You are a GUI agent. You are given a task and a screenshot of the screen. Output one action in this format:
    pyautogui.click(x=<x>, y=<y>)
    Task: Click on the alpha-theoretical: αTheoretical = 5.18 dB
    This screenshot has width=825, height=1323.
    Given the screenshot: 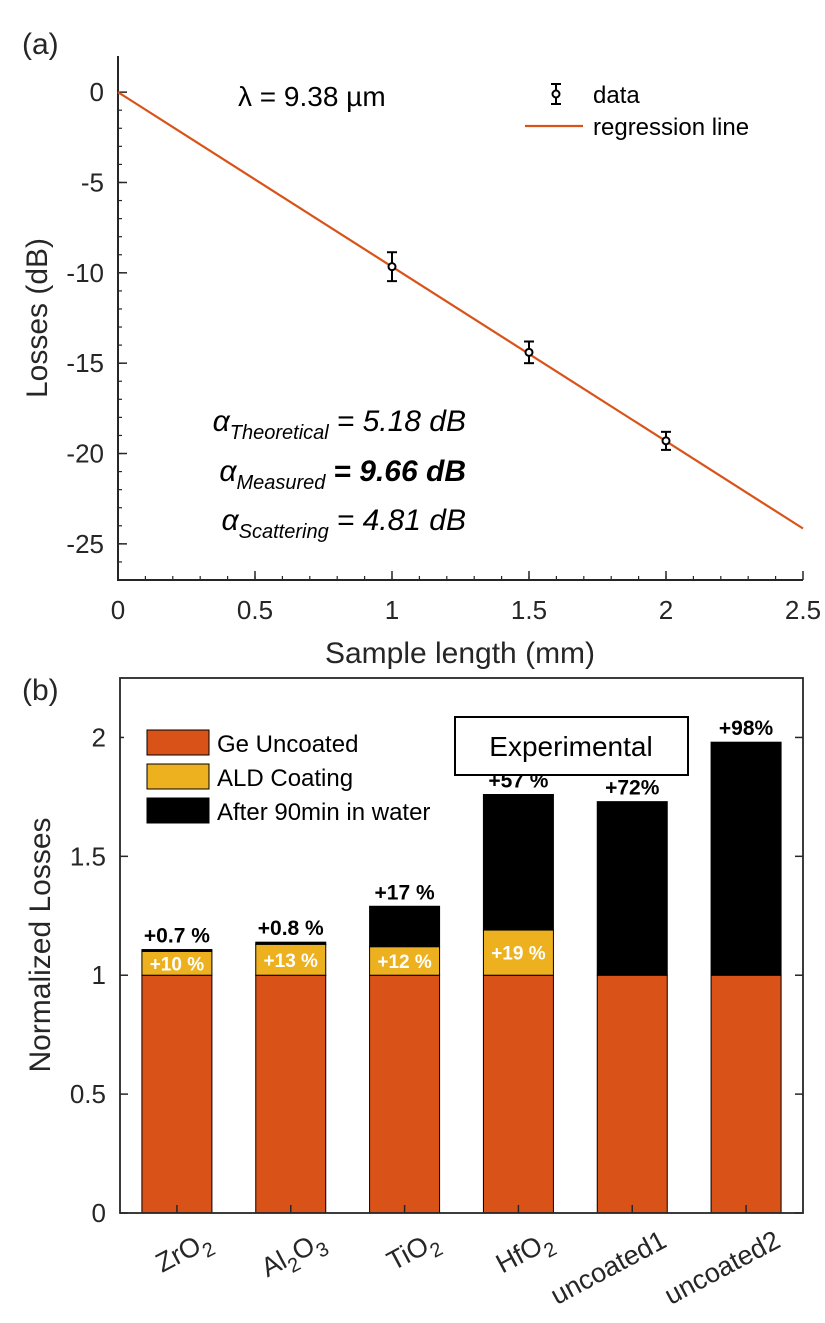 What is the action you would take?
    pyautogui.click(x=339, y=424)
    